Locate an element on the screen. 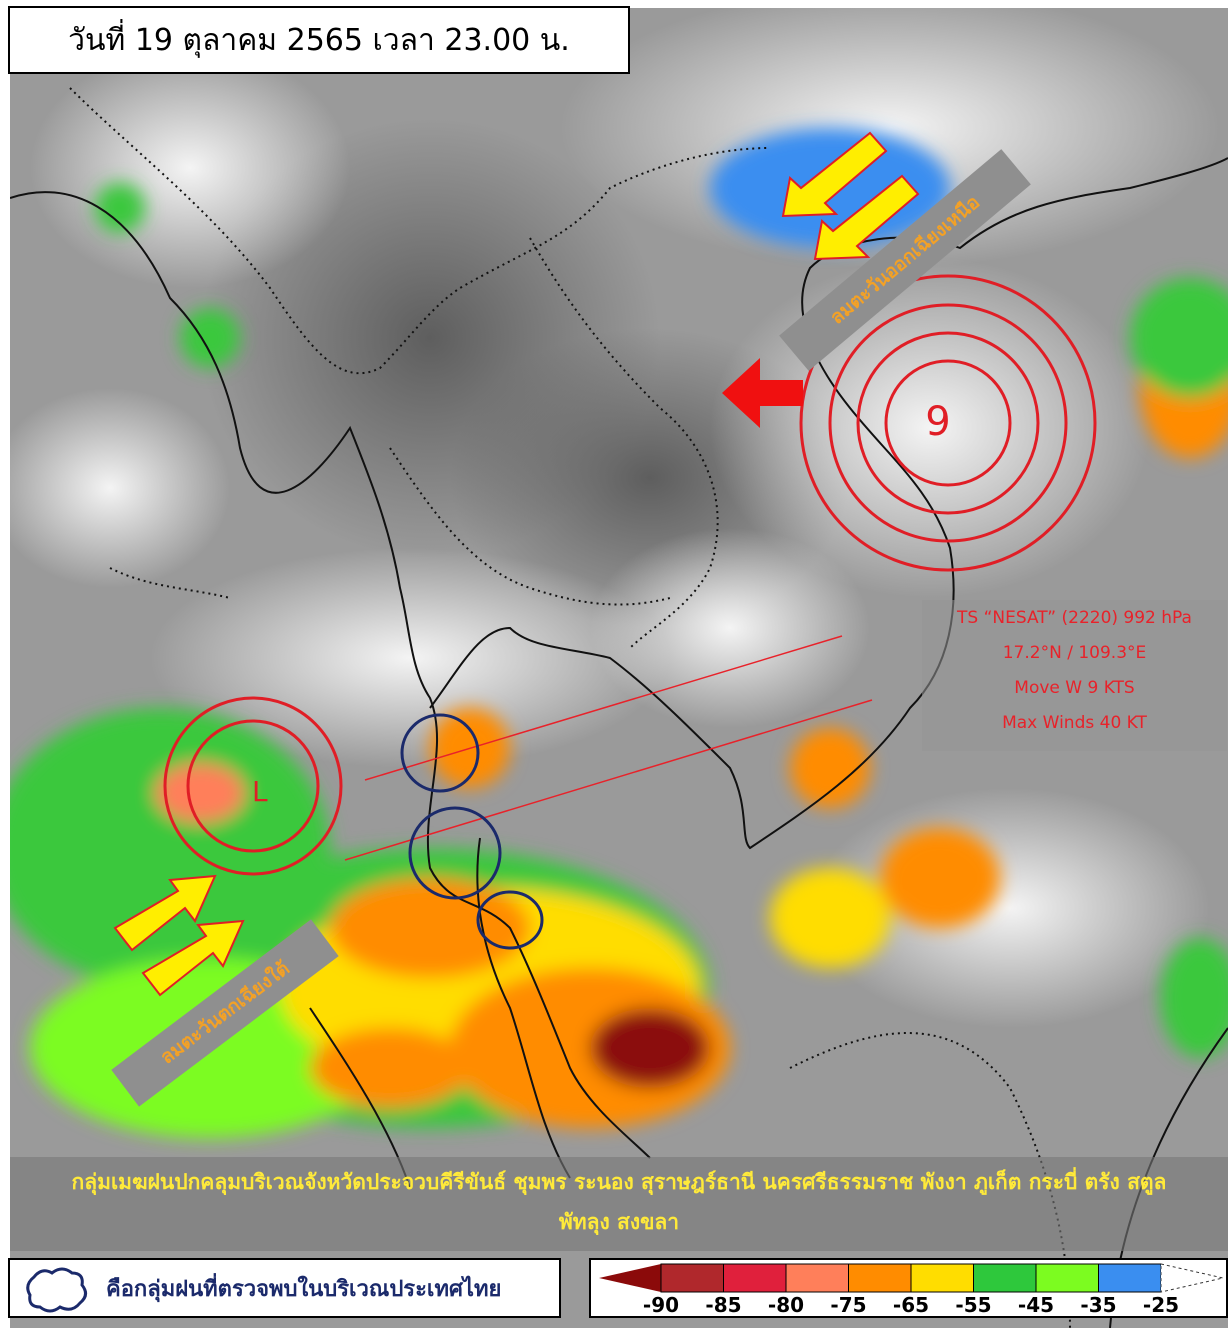 The height and width of the screenshot is (1334, 1228). storm-position: 17.2°N / 109.3°E is located at coordinates (1074, 653).